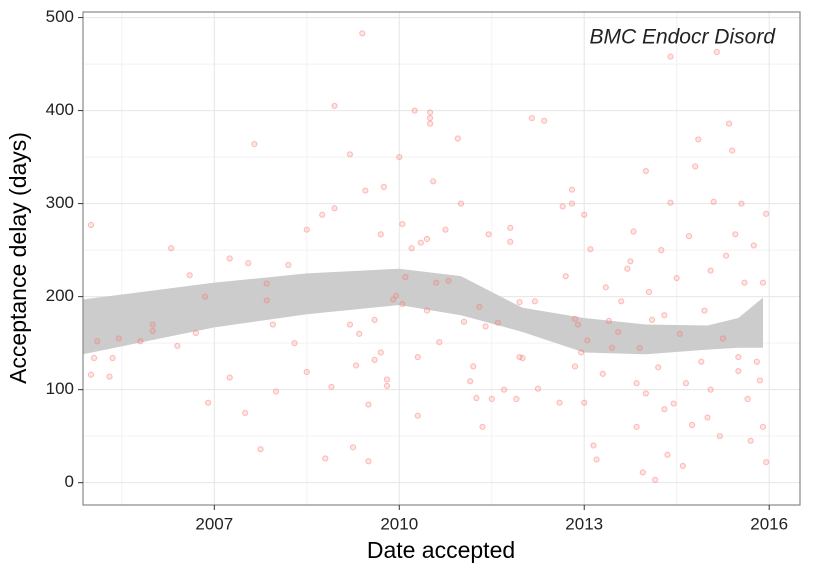  What do you see at coordinates (60, 16) in the screenshot?
I see `y-tick-label: 500` at bounding box center [60, 16].